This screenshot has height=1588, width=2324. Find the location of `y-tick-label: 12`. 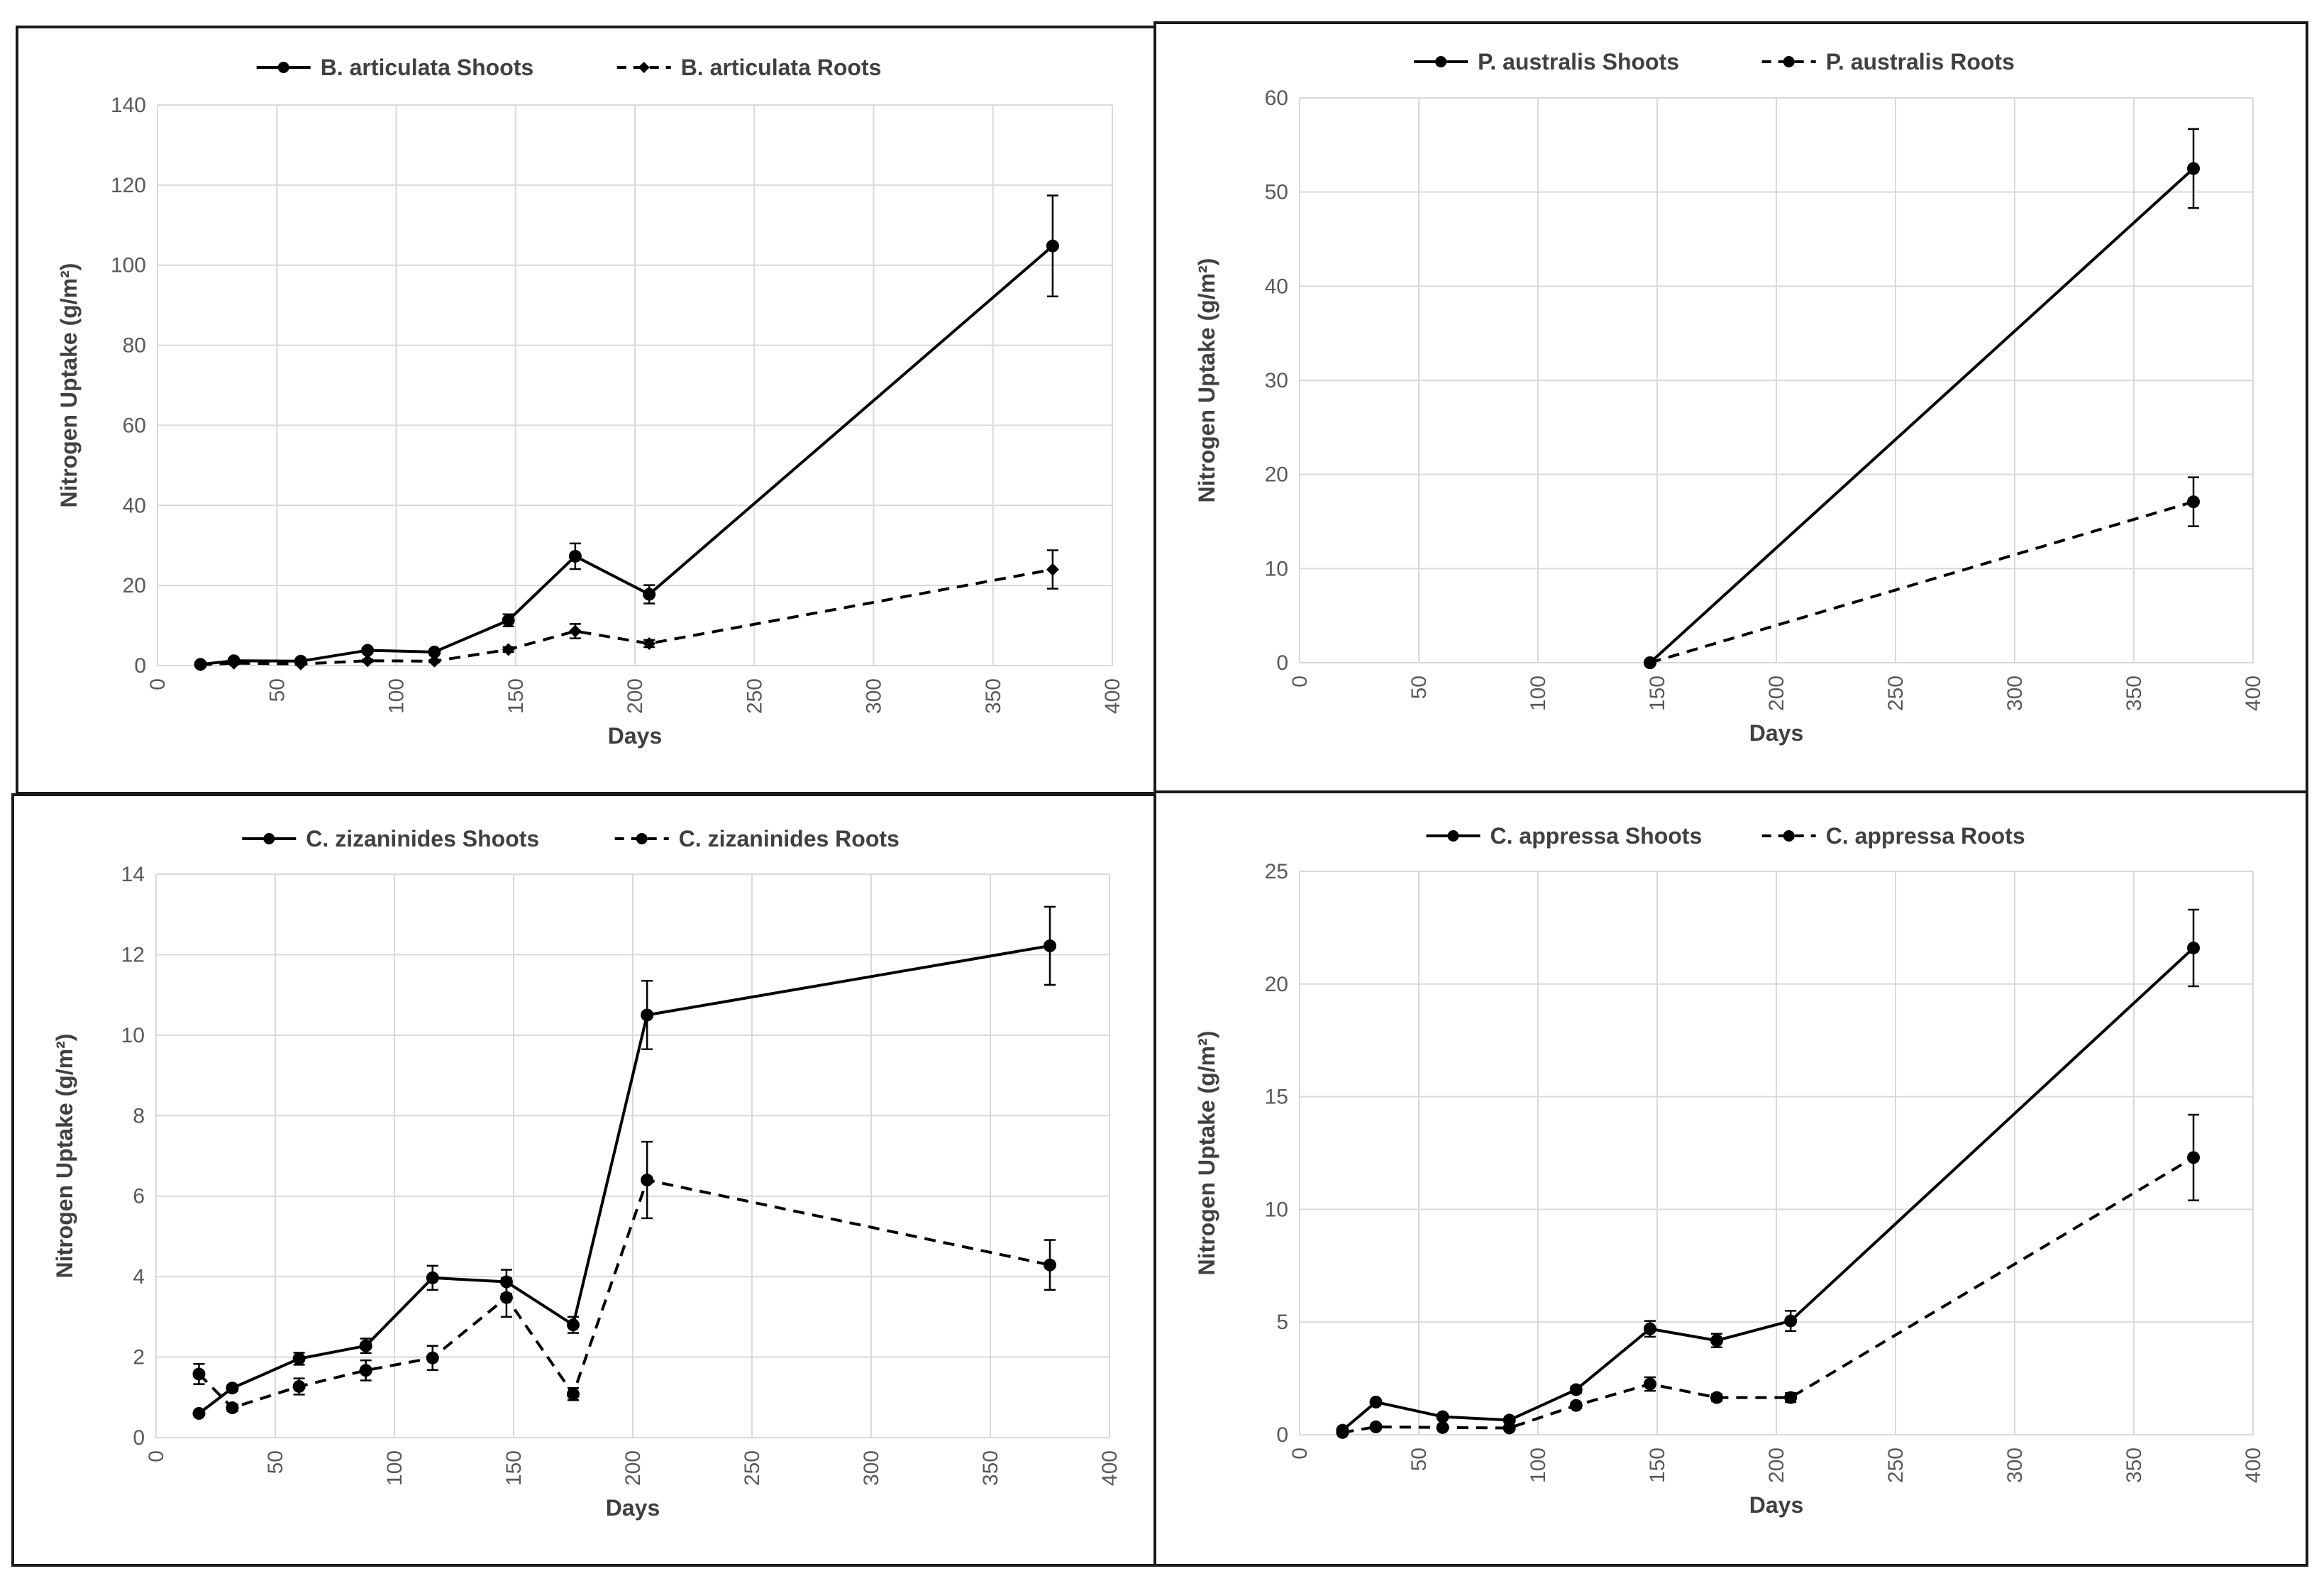

y-tick-label: 12 is located at coordinates (133, 954).